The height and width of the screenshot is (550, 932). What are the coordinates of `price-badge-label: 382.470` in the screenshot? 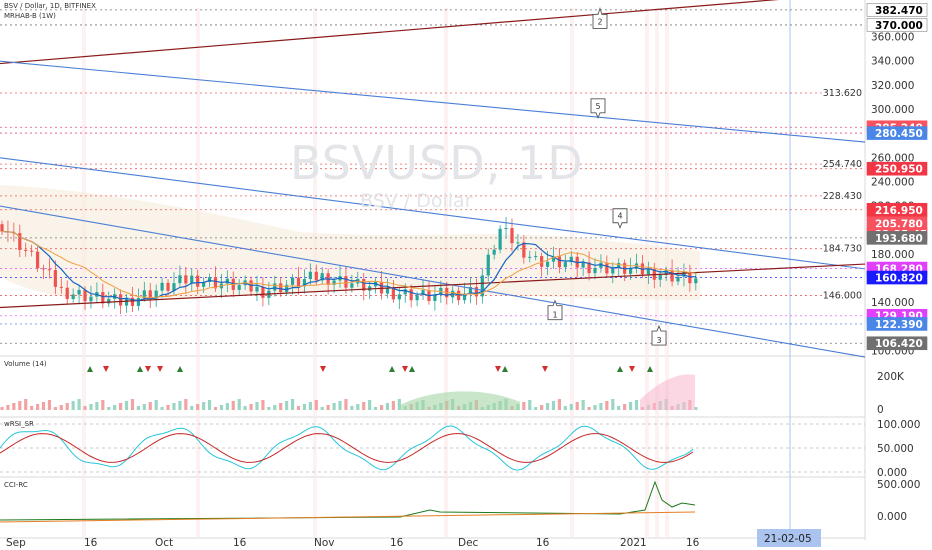 It's located at (899, 11).